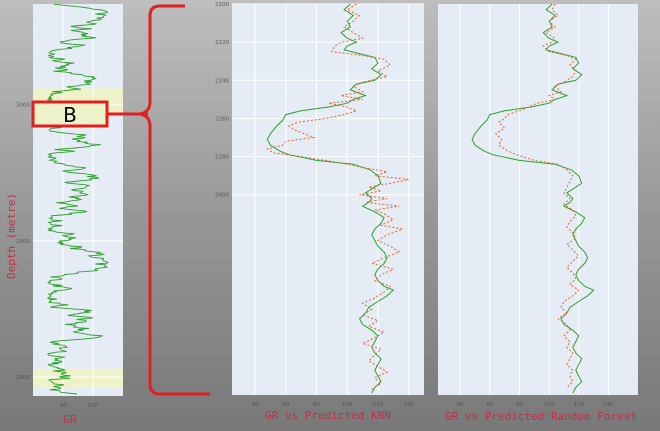 Image resolution: width=660 pixels, height=431 pixels. I want to click on x-axis-label: GR, so click(70, 419).